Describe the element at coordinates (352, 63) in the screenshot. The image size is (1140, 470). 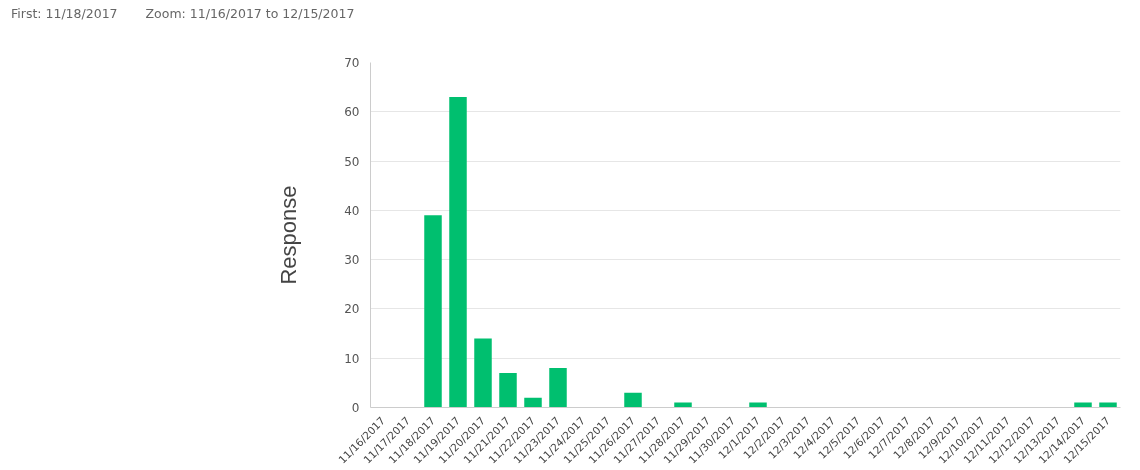
I see `y-tick-label: 70` at that location.